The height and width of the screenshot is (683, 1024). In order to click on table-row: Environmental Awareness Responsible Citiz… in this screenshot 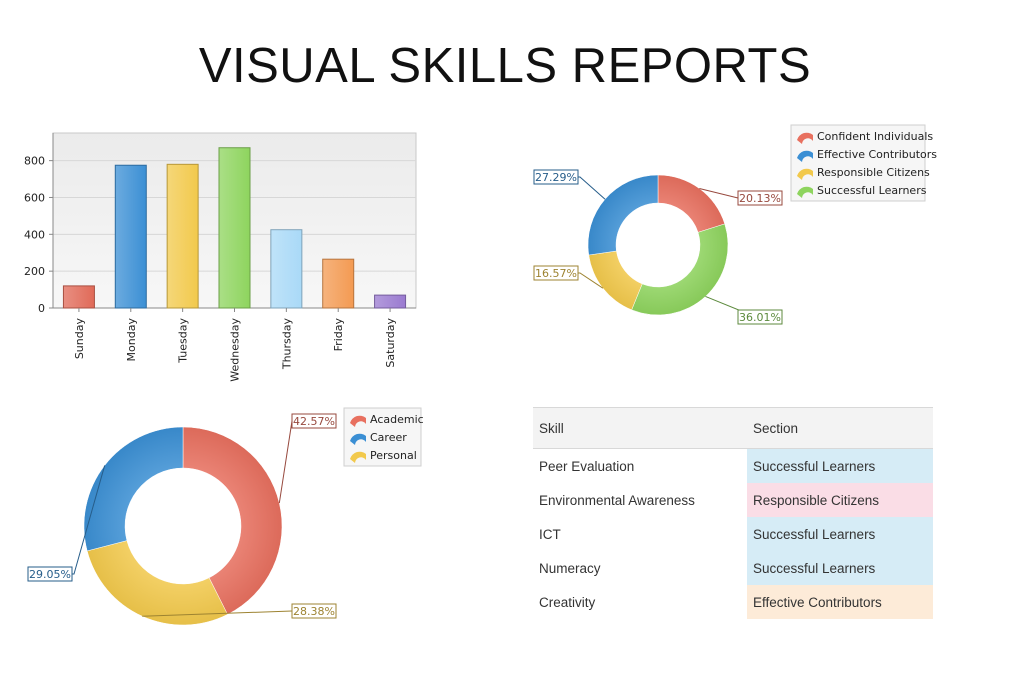, I will do `click(733, 500)`.